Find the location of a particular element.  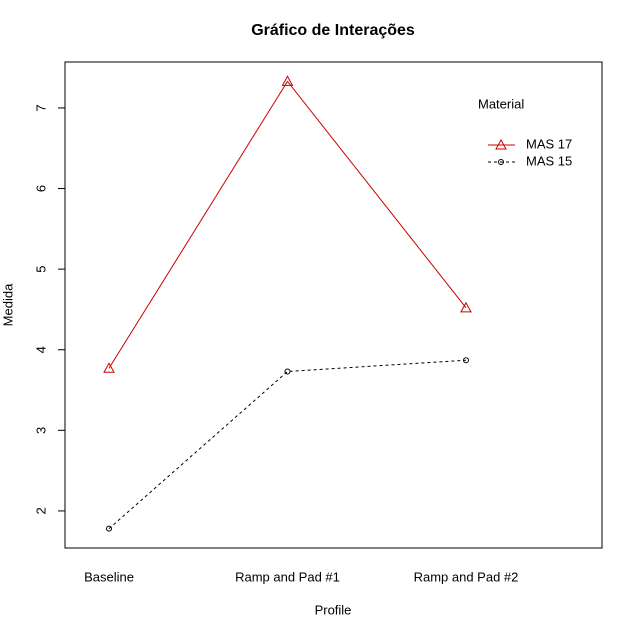

x-tick-label: Baseline is located at coordinates (109, 576).